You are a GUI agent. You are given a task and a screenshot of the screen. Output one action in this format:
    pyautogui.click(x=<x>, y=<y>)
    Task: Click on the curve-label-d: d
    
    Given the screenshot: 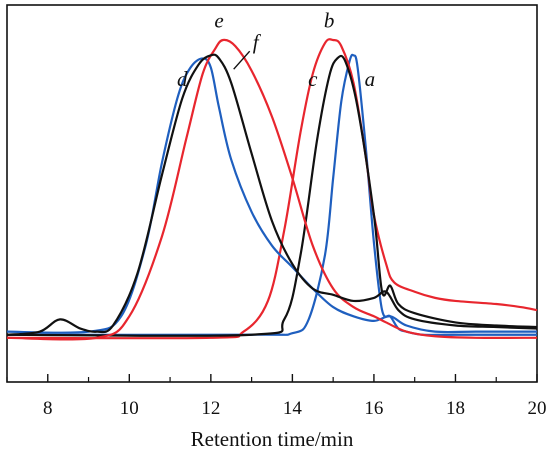 What is the action you would take?
    pyautogui.click(x=182, y=79)
    